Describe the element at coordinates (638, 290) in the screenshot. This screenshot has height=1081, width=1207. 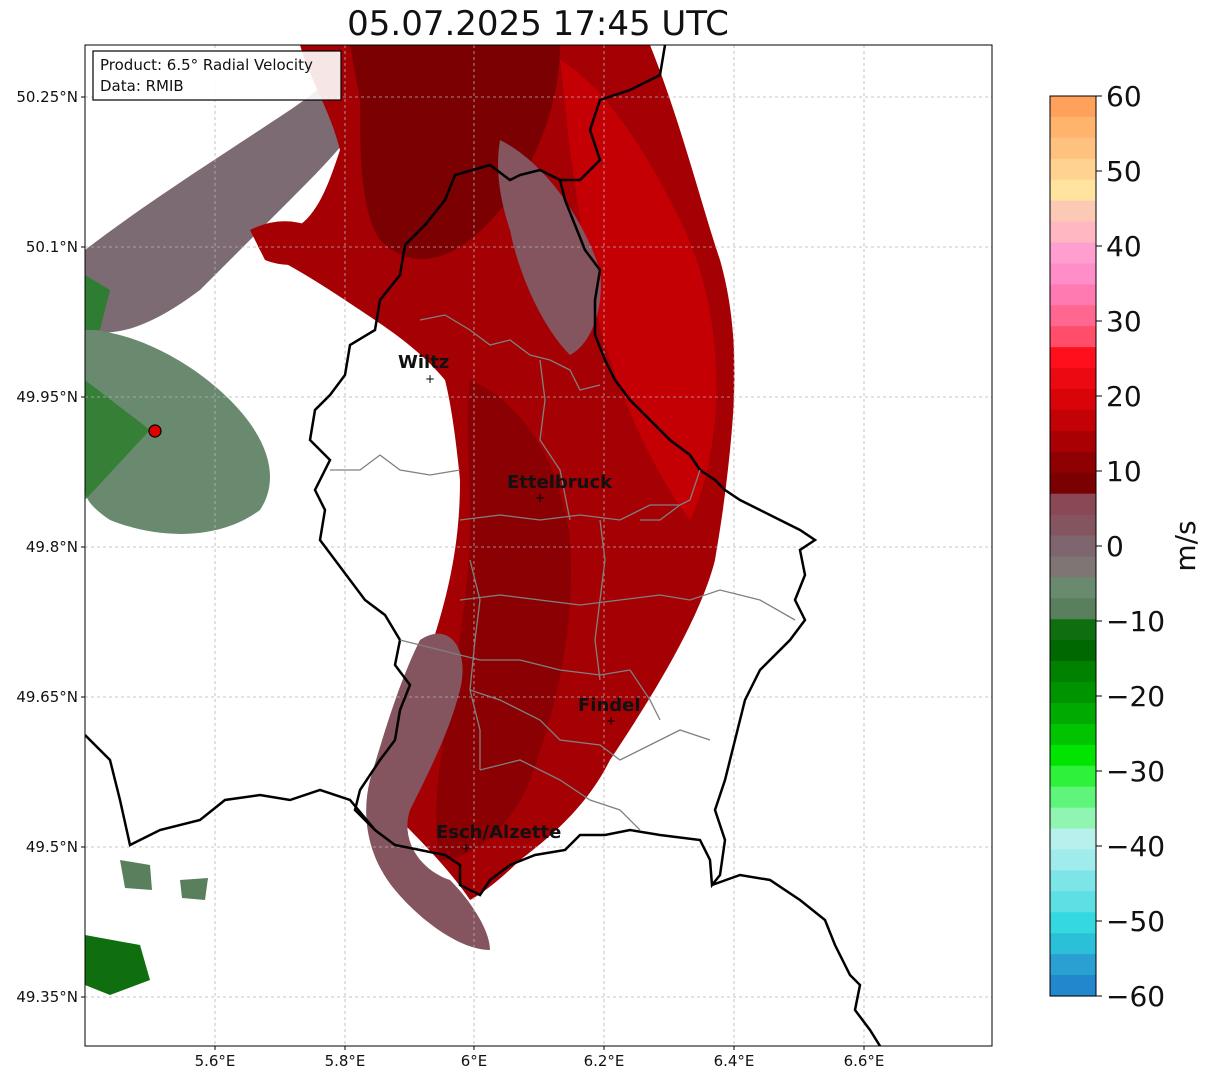
I see `echo-bright-east` at that location.